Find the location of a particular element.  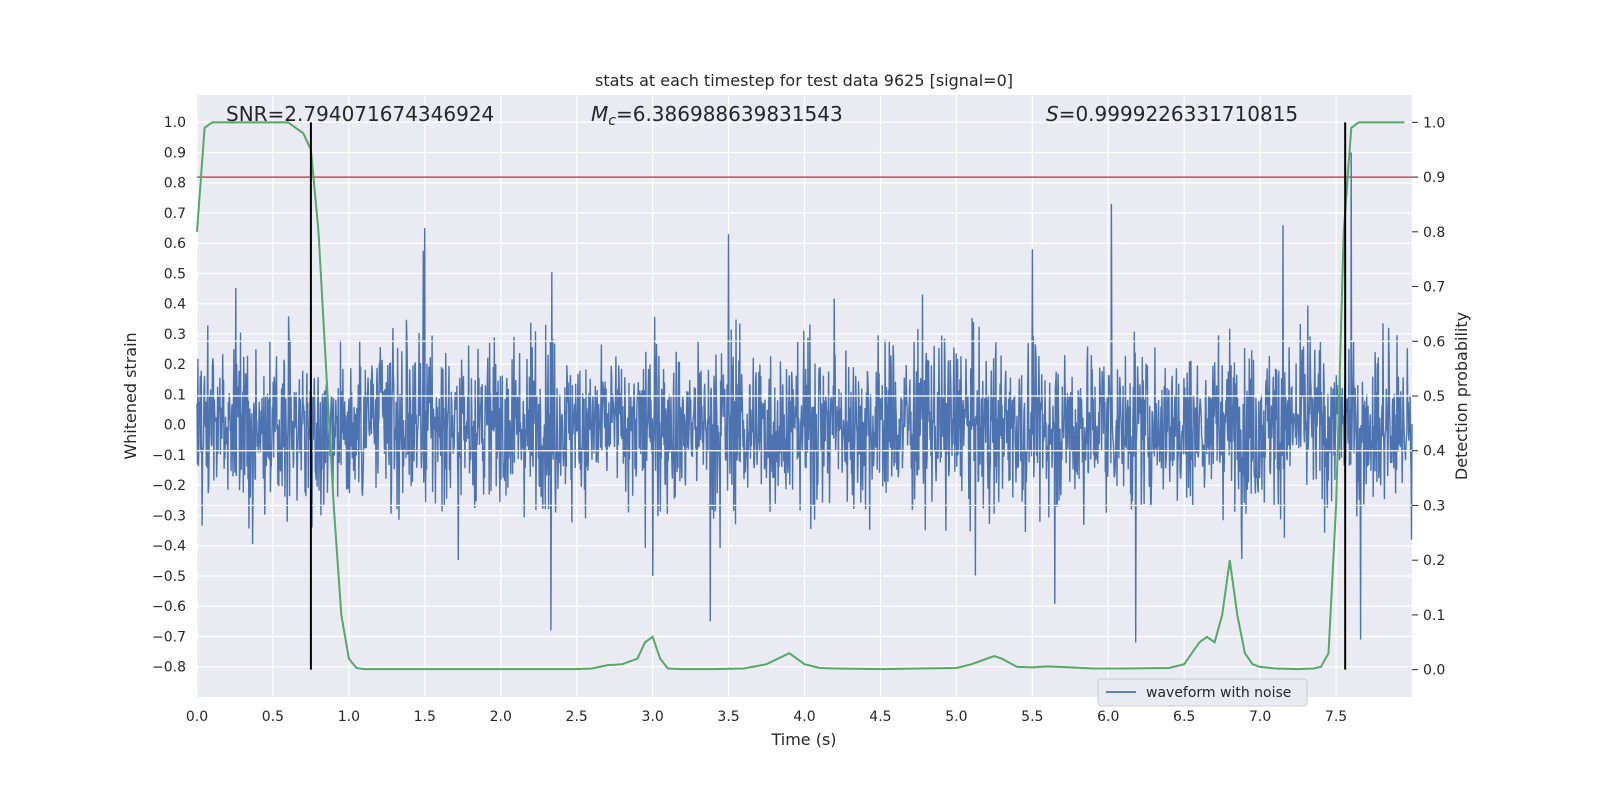

y2-axis-ticks: 1.0 0.9 0.8 0.7 0.6 0.5 0.4 0.3 0.2 0.1 0.0 is located at coordinates (1428, 397).